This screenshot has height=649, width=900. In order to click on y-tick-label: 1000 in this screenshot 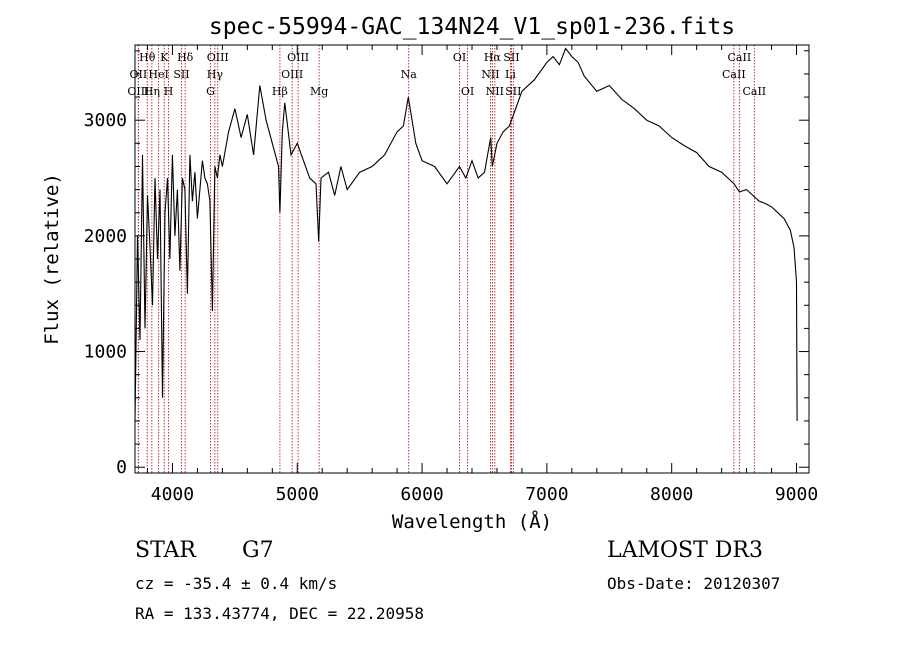, I will do `click(105, 352)`.